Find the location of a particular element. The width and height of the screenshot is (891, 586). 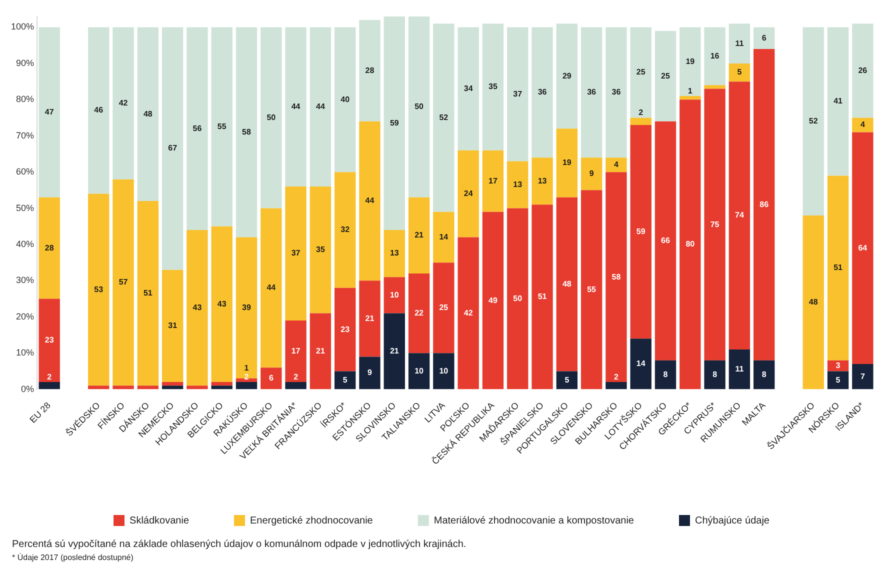

data-label: 56 is located at coordinates (197, 128).